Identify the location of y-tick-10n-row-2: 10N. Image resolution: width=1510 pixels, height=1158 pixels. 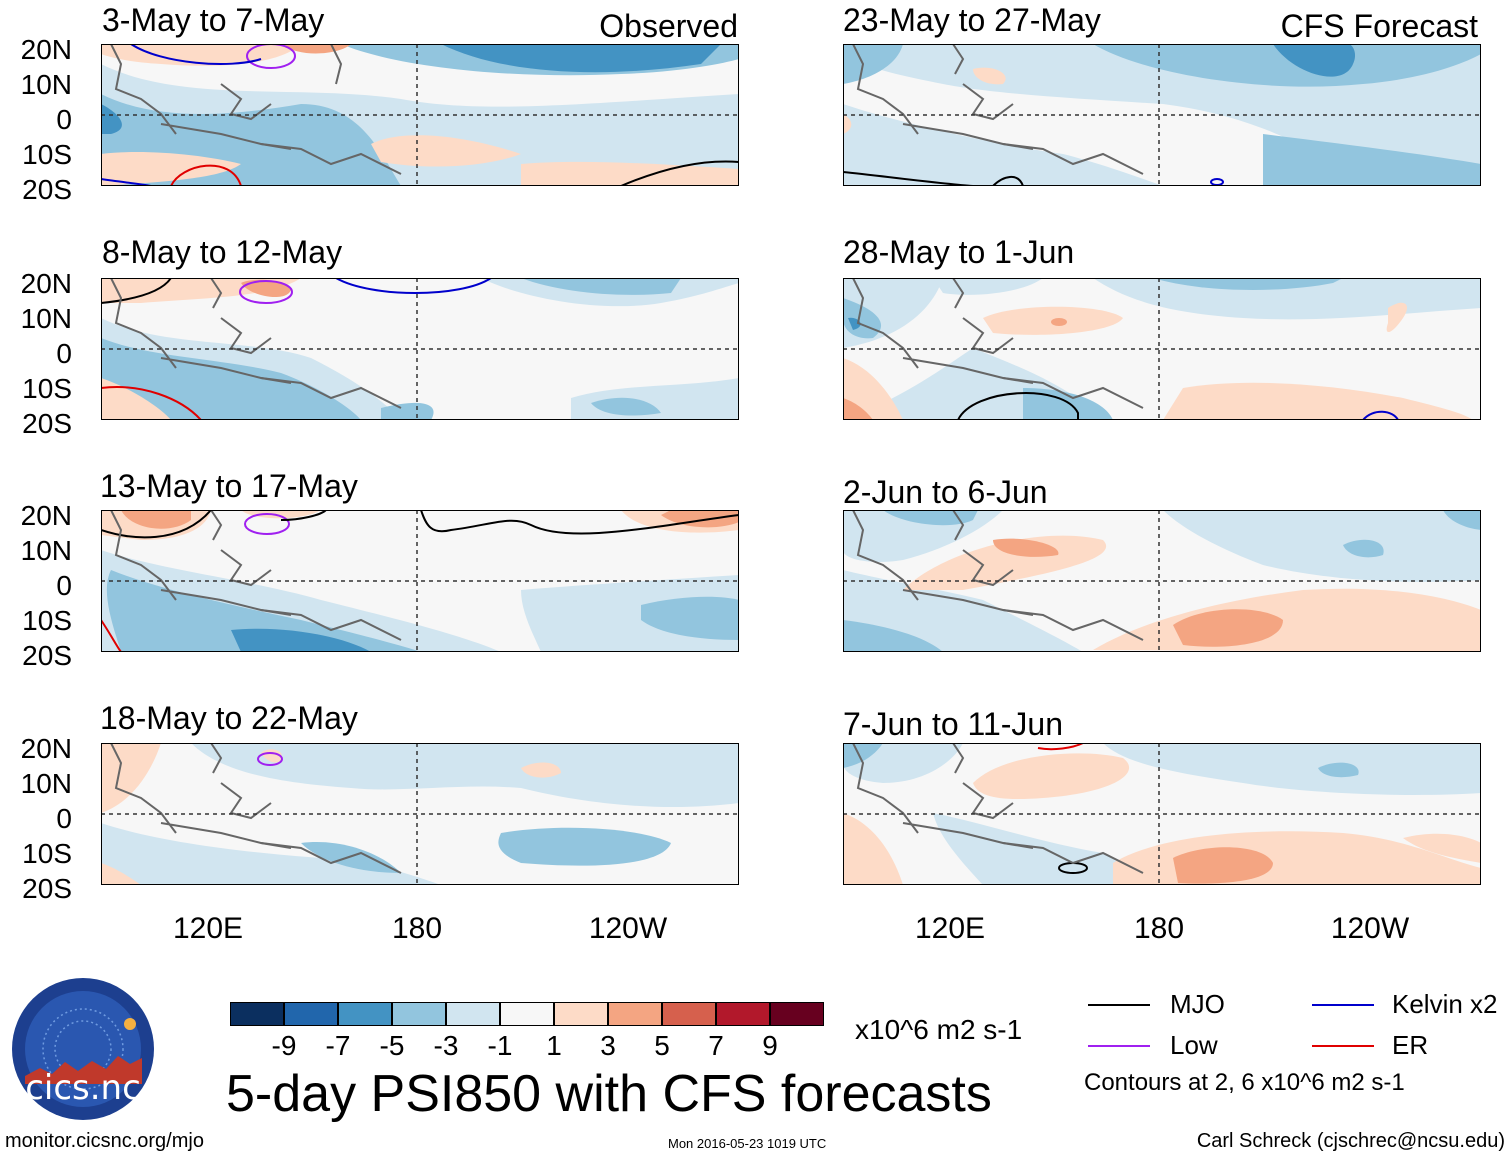
(46, 318).